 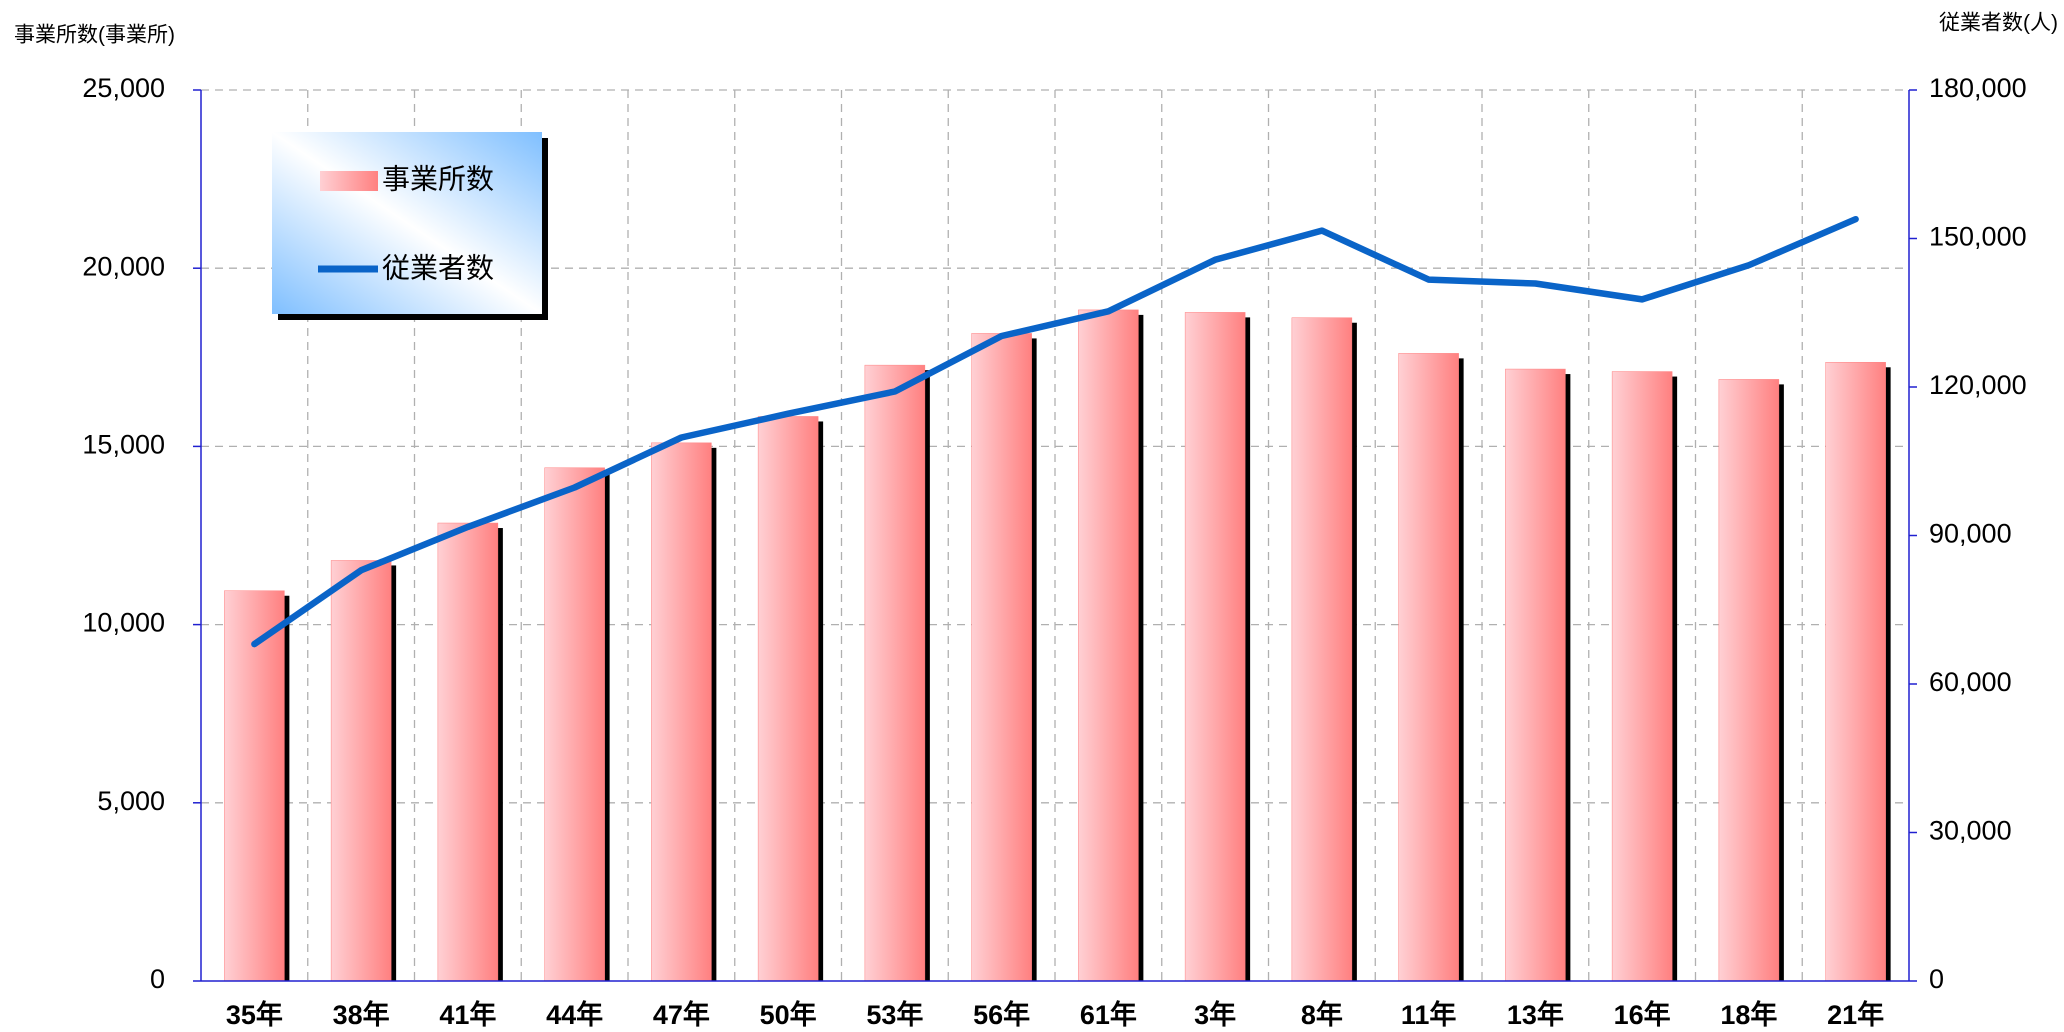 What do you see at coordinates (894, 1014) in the screenshot?
I see `x-tick-label: 53年` at bounding box center [894, 1014].